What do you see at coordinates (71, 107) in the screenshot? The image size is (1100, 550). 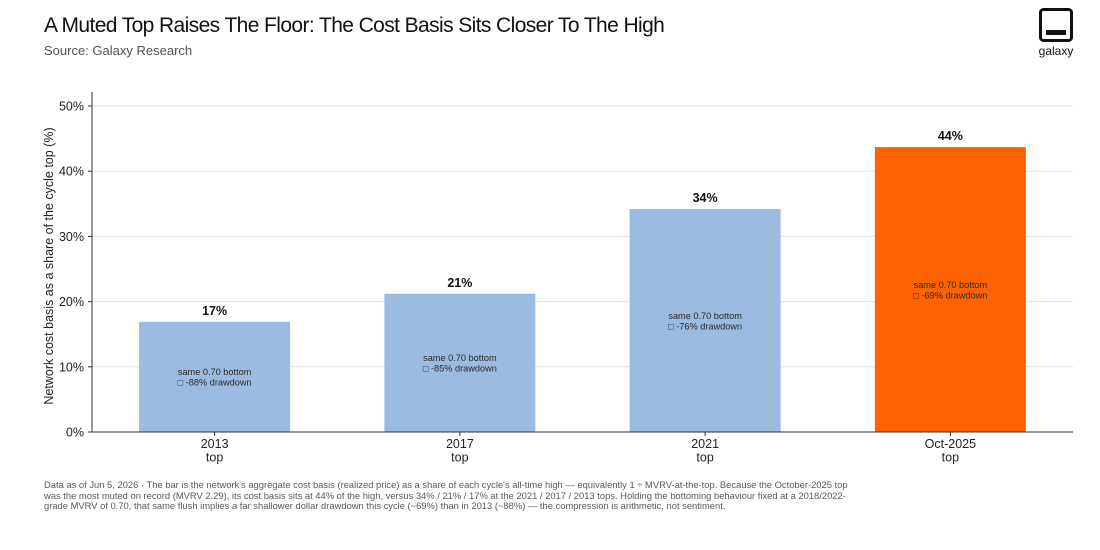 I see `y-tick-label: 50%` at bounding box center [71, 107].